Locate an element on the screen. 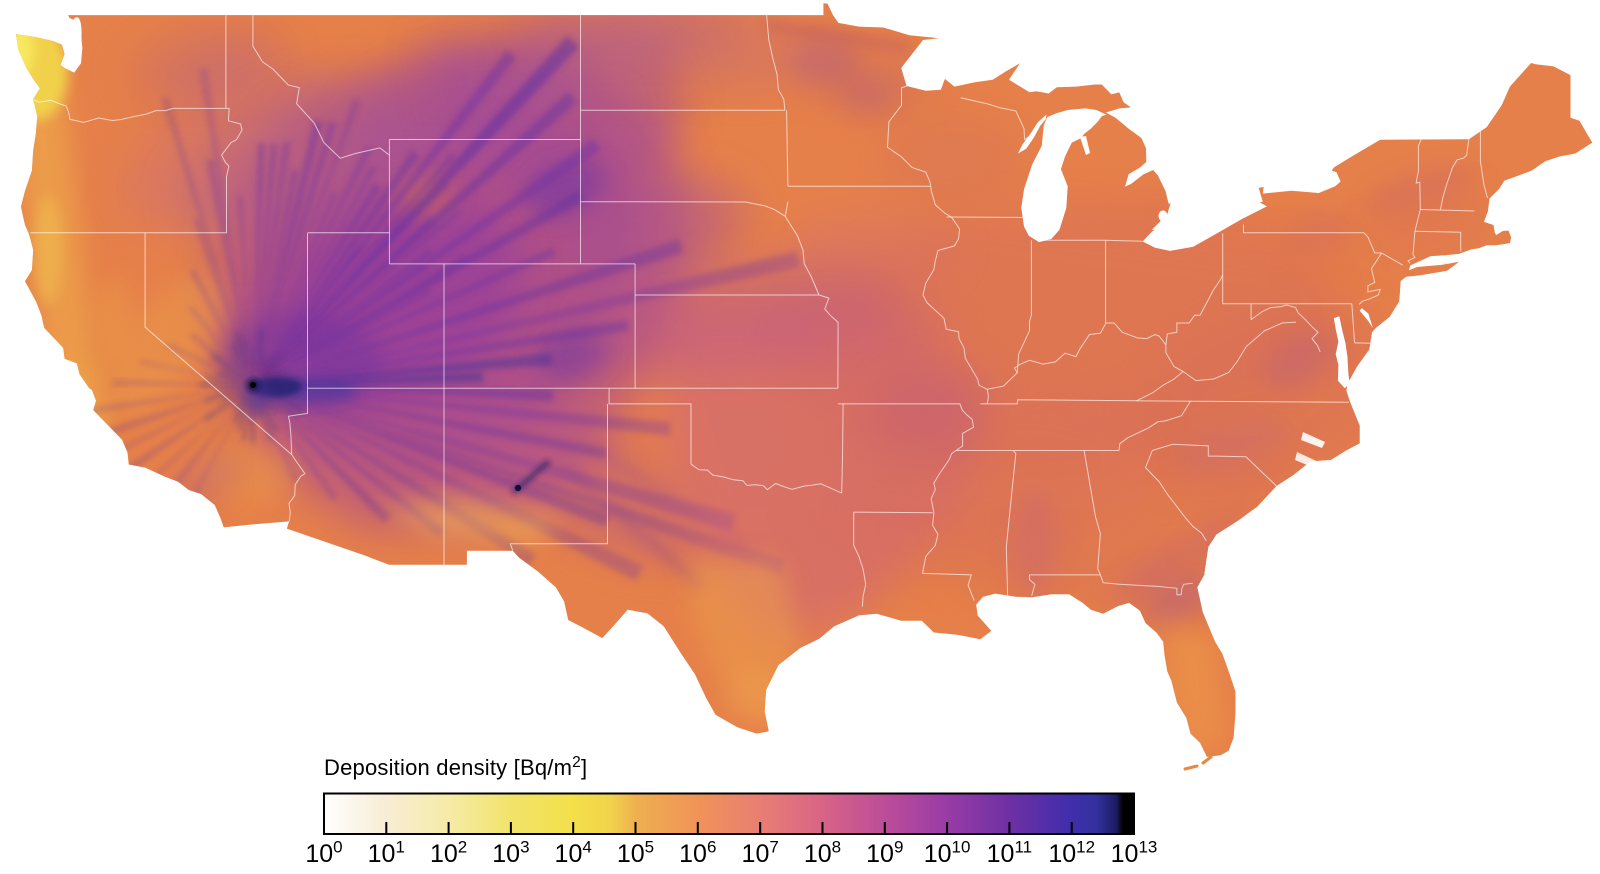 This screenshot has height=874, width=1600. svg-text: 1010 is located at coordinates (947, 853).